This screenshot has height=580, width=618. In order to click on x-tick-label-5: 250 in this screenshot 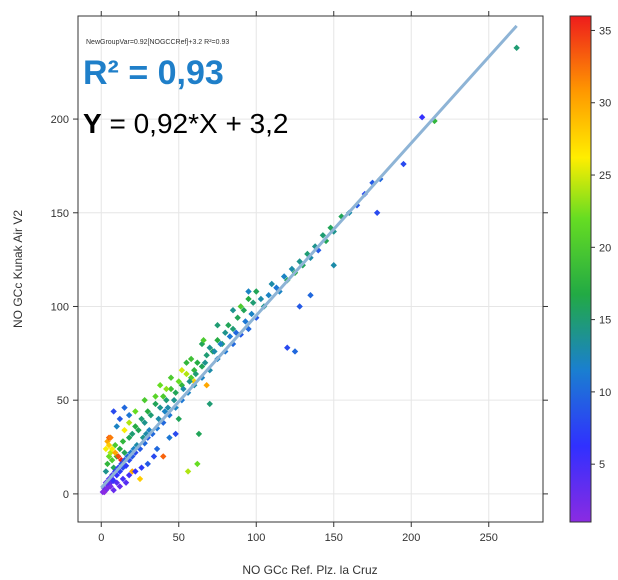, I will do `click(489, 538)`.